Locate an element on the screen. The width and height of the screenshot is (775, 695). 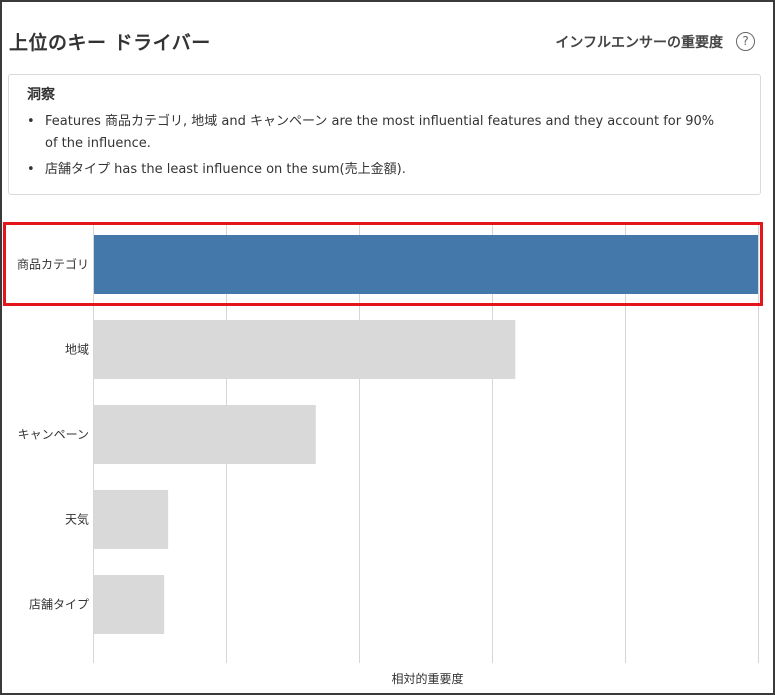
category-label: キャンペーン is located at coordinates (53, 435).